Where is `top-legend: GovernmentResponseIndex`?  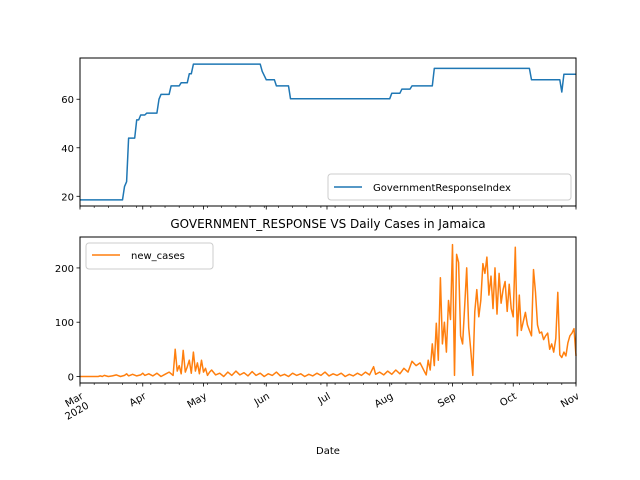
top-legend: GovernmentResponseIndex is located at coordinates (449, 187).